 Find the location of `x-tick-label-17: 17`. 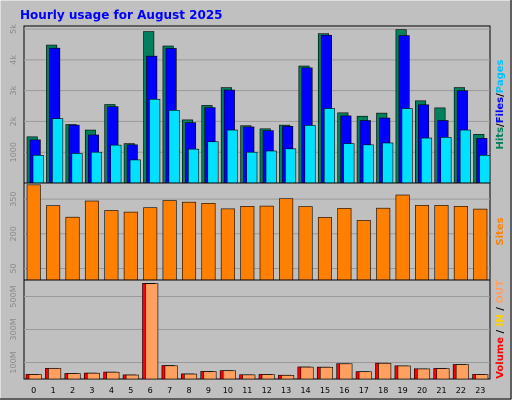

x-tick-label-17: 17 is located at coordinates (364, 390).